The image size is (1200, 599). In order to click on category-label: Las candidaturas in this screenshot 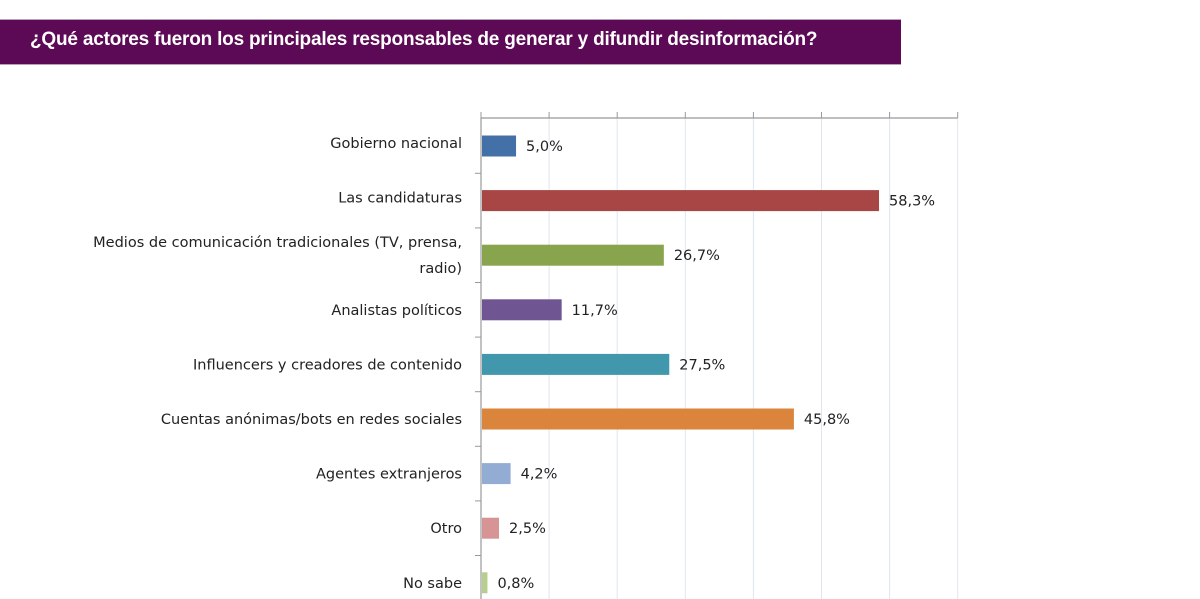, I will do `click(400, 199)`.